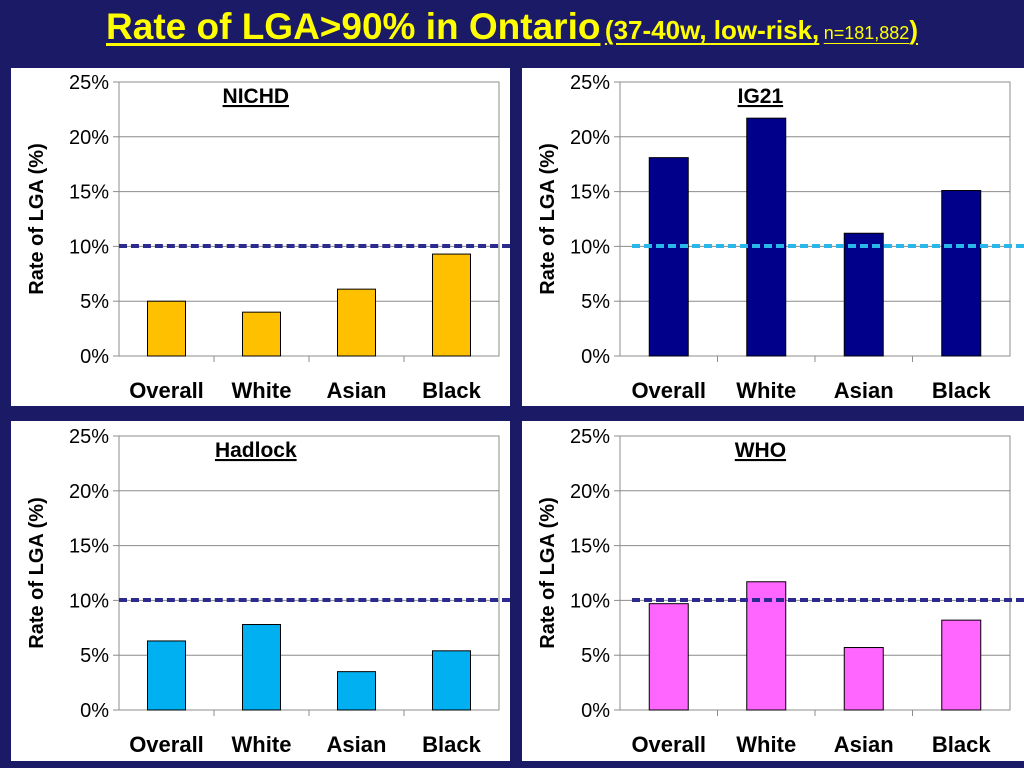 The width and height of the screenshot is (1024, 768). What do you see at coordinates (760, 450) in the screenshot?
I see `chart-title: WHO` at bounding box center [760, 450].